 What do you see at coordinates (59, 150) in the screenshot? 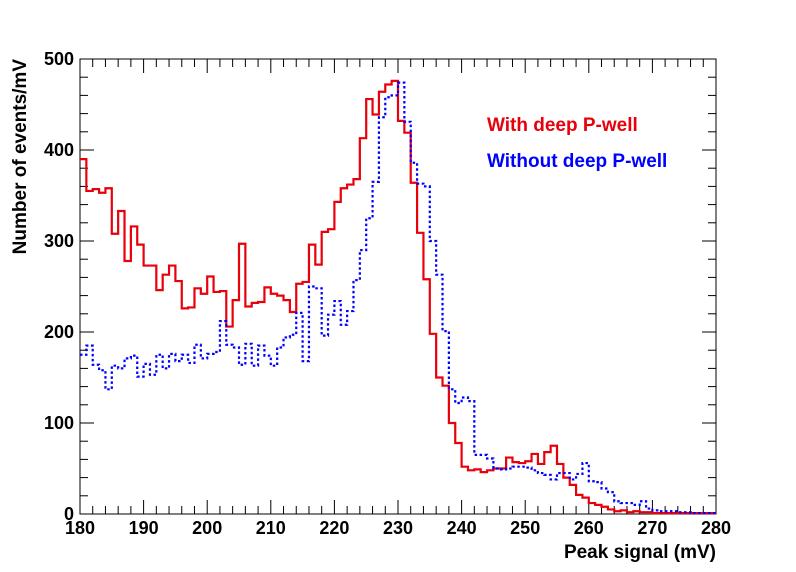
I see `y-tick-label: 400` at bounding box center [59, 150].